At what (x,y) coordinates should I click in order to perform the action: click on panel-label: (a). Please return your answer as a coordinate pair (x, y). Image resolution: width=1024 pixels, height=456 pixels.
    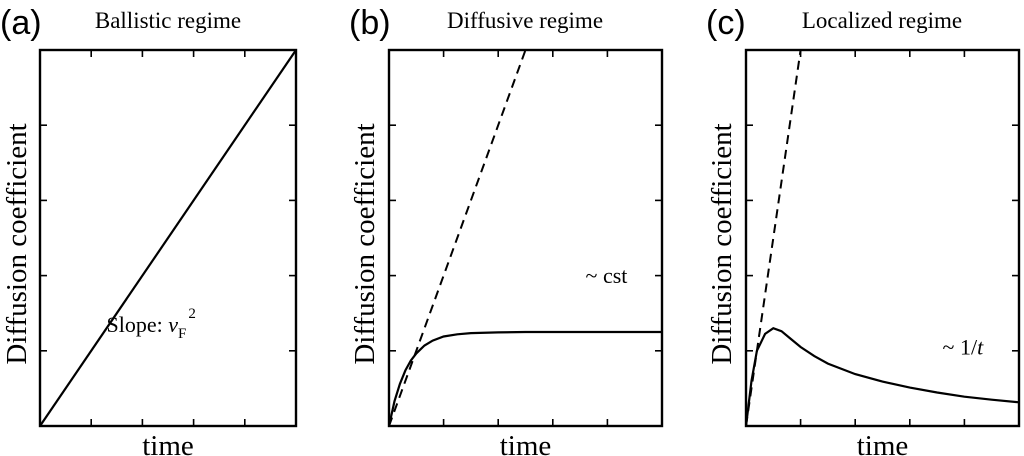
    Looking at the image, I should click on (21, 23).